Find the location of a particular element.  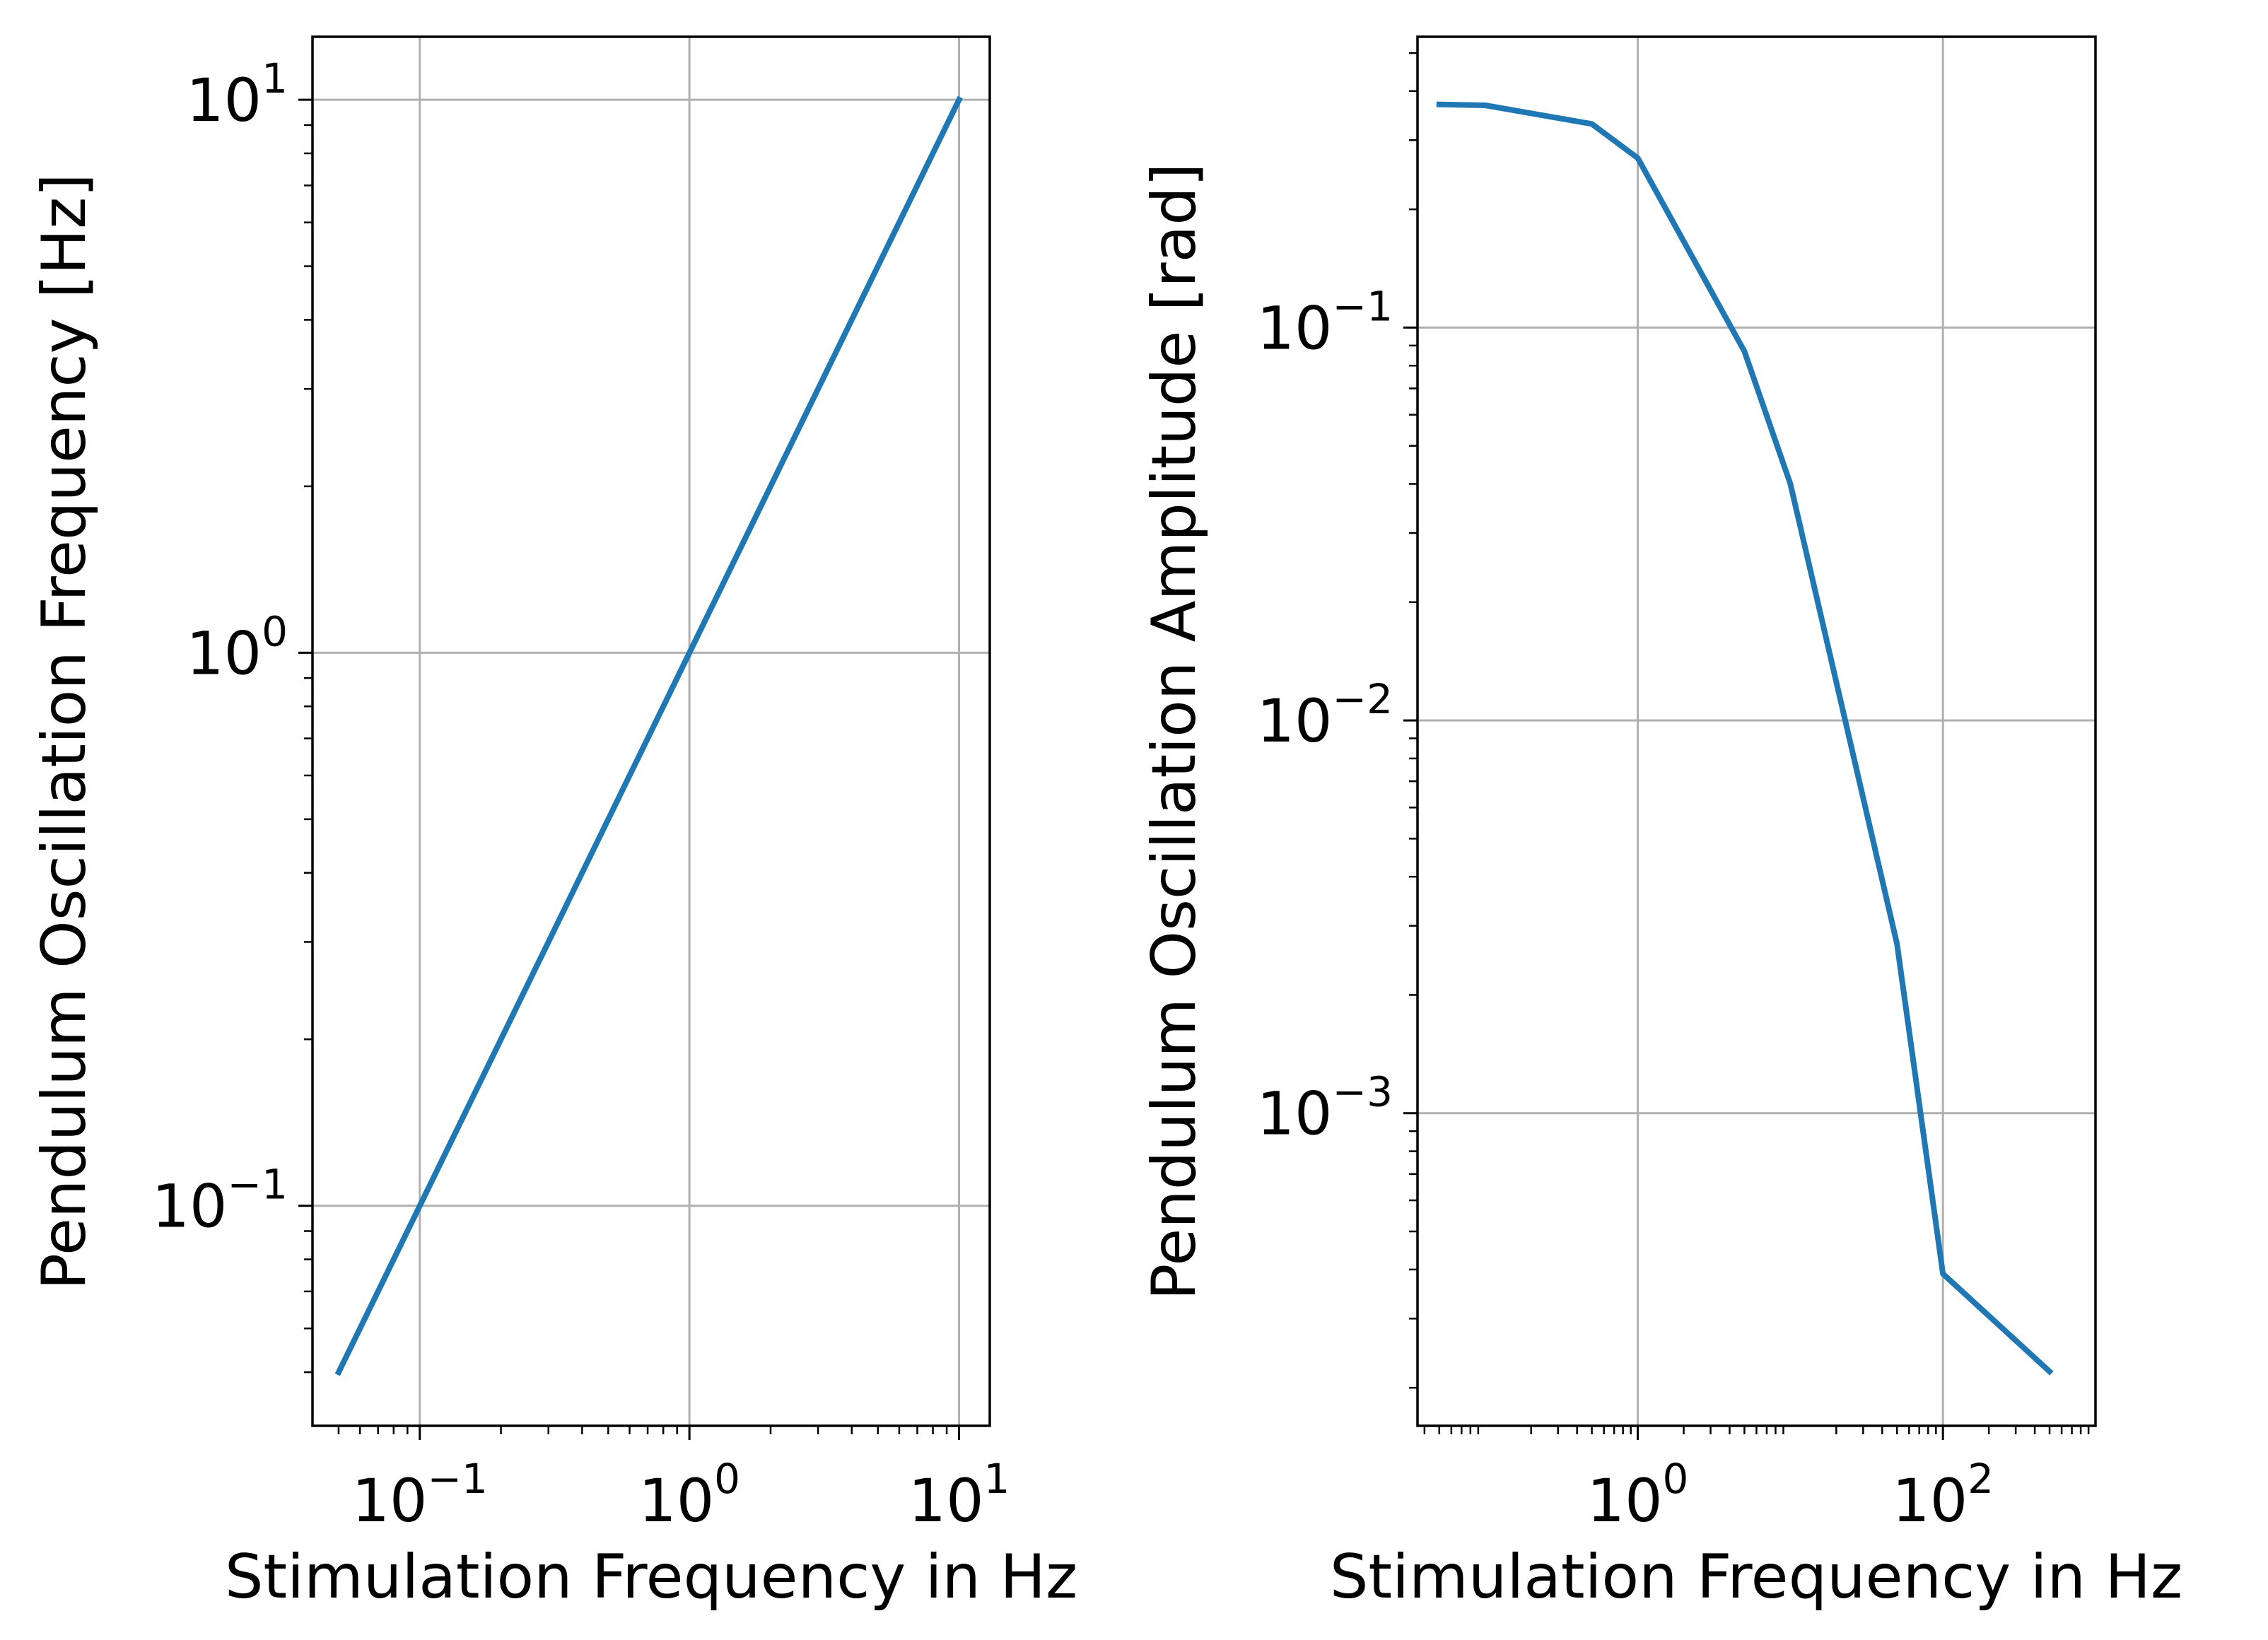

left-x-tick-label: 10⁰ is located at coordinates (689, 1495).